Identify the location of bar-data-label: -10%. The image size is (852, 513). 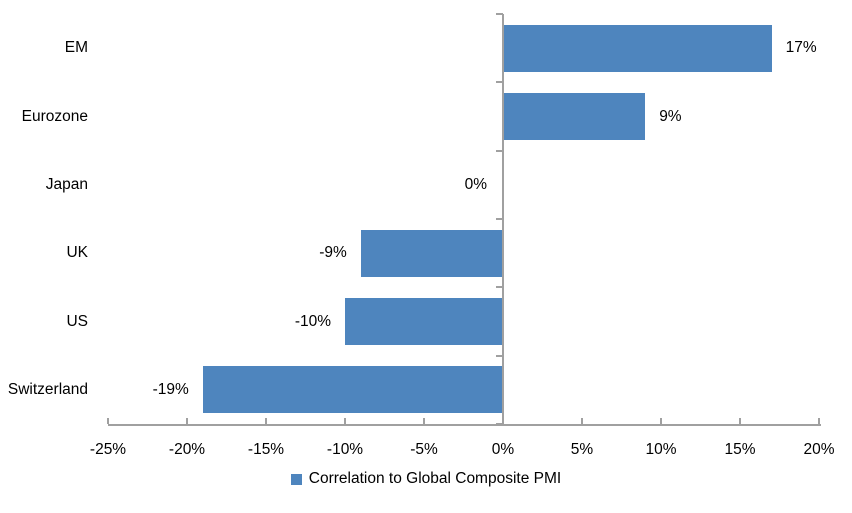
(312, 321).